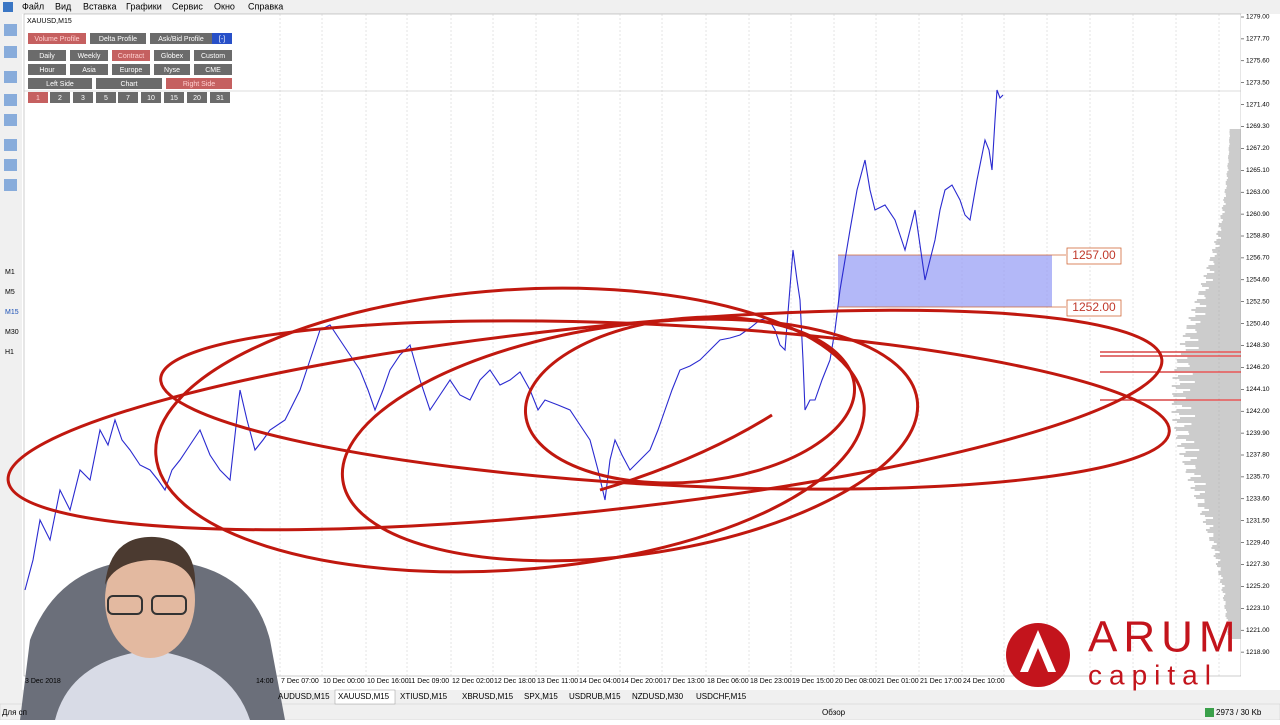 This screenshot has height=725, width=1280. Describe the element at coordinates (99, 6) in the screenshot. I see `menu-item: Вставка` at that location.